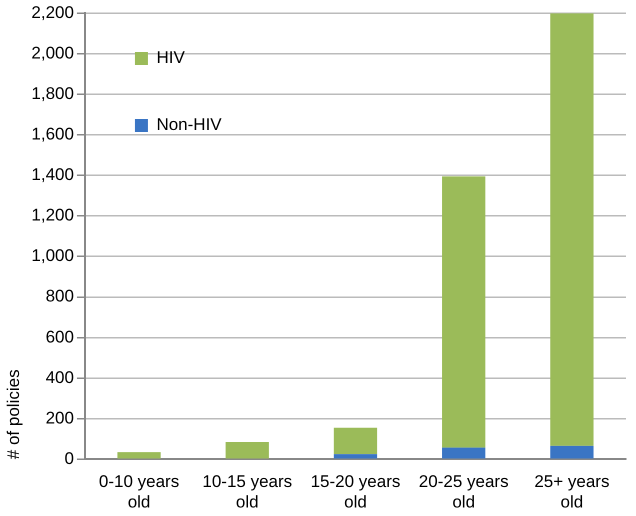 The image size is (636, 516). What do you see at coordinates (52, 12) in the screenshot?
I see `y-tick-label: 2,200` at bounding box center [52, 12].